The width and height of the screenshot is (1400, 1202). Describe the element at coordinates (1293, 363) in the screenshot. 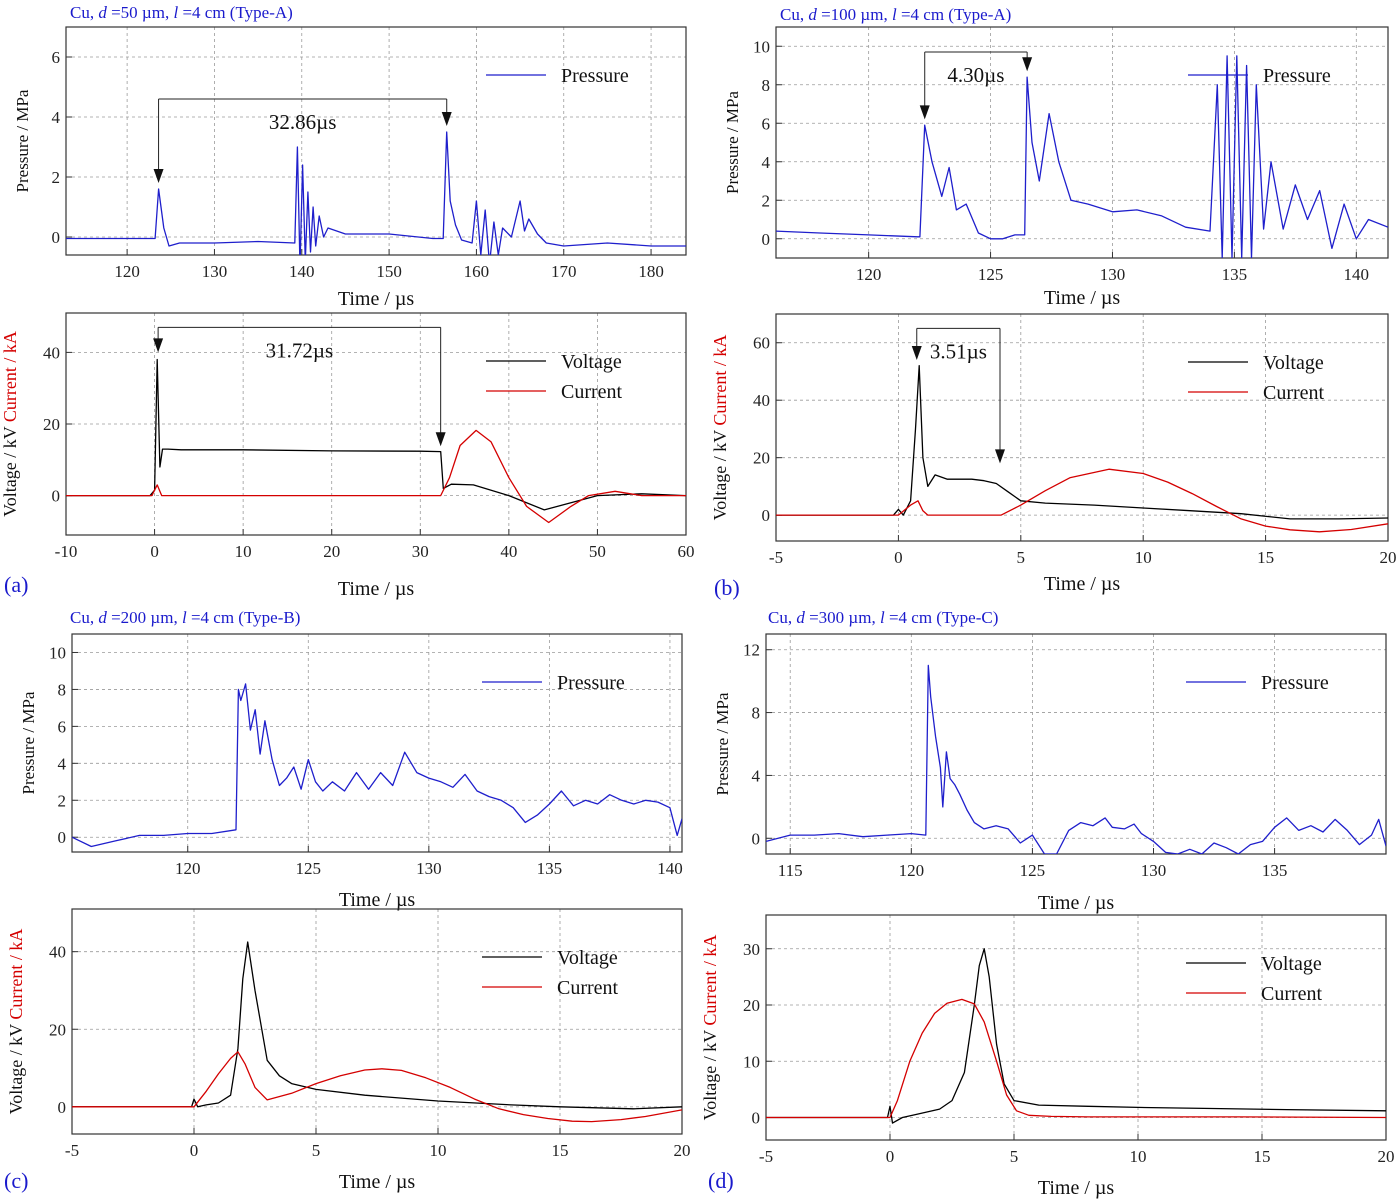

I see `legend-label-voltage: Voltage` at that location.